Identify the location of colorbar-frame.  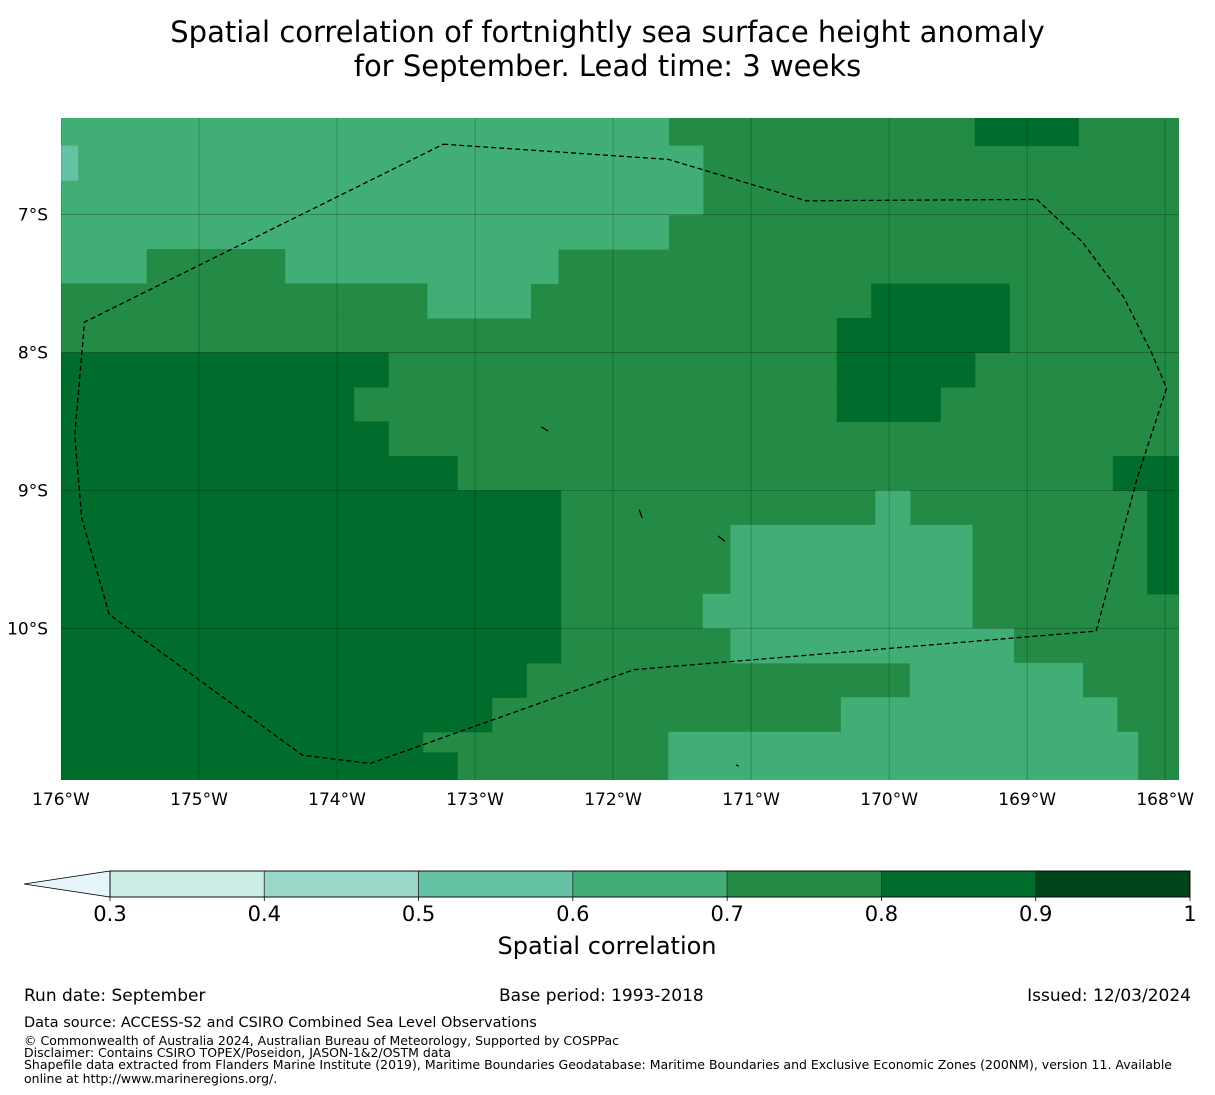
(650, 884).